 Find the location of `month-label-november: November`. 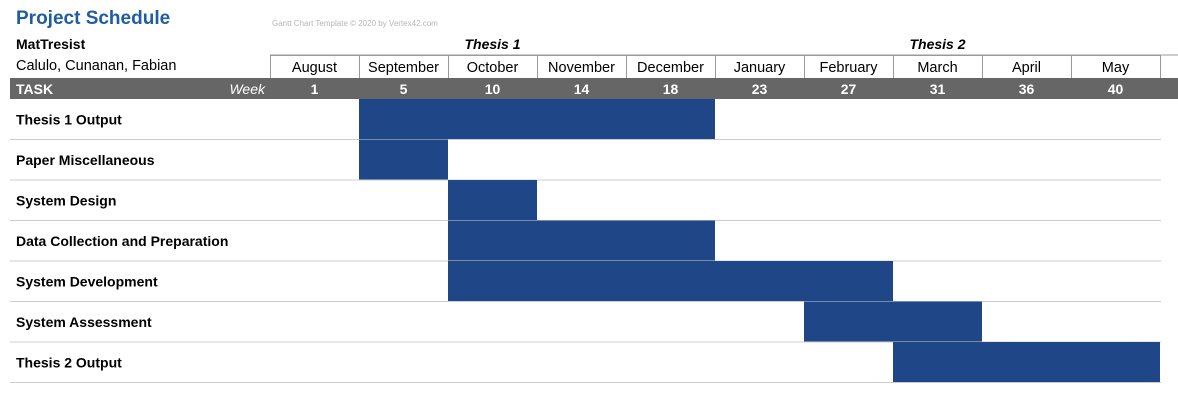

month-label-november: November is located at coordinates (581, 68).